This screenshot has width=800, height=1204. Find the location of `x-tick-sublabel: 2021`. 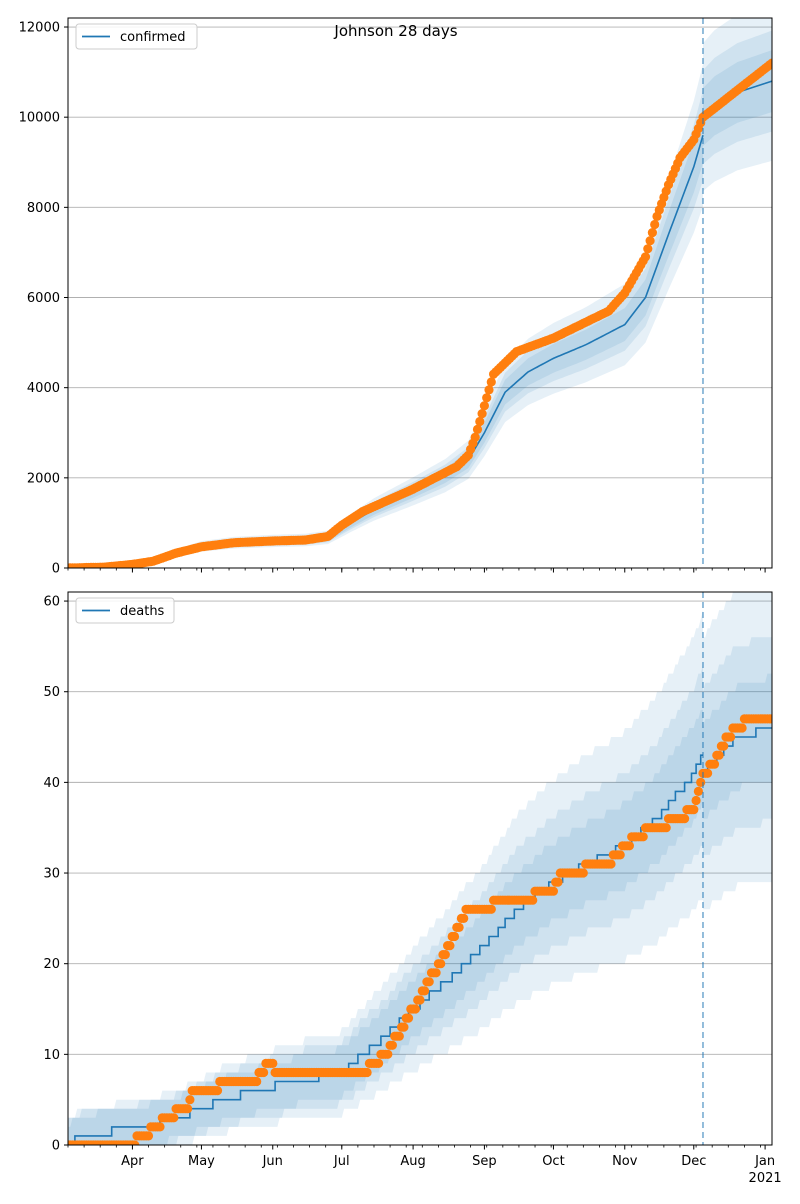

x-tick-sublabel: 2021 is located at coordinates (765, 1178).